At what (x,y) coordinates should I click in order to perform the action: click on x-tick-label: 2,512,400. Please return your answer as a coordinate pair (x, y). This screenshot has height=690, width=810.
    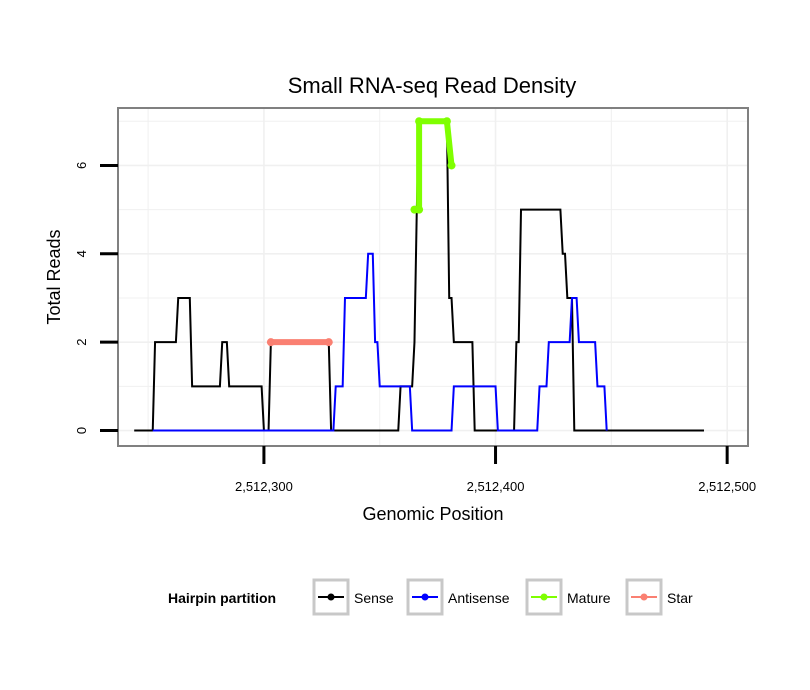
    Looking at the image, I should click on (496, 486).